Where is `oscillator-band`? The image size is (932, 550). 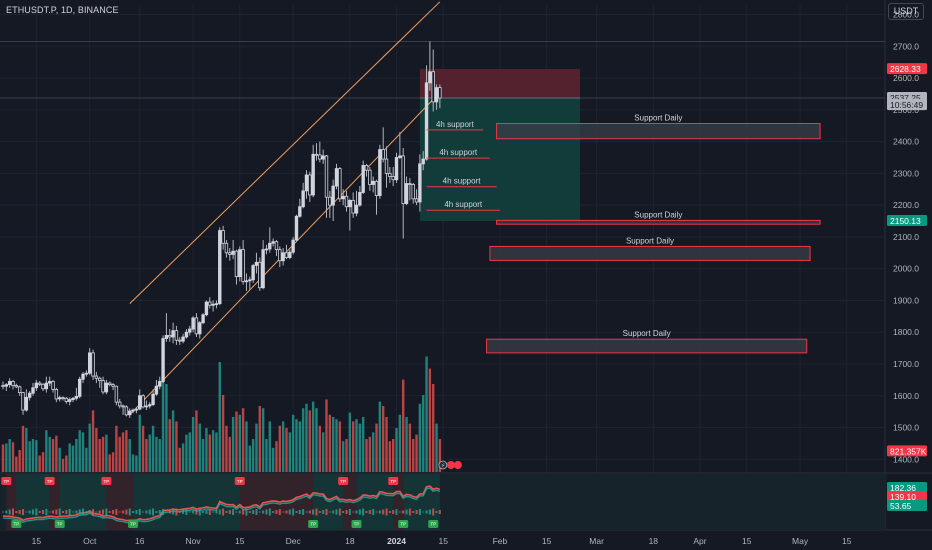 oscillator-band is located at coordinates (398, 502).